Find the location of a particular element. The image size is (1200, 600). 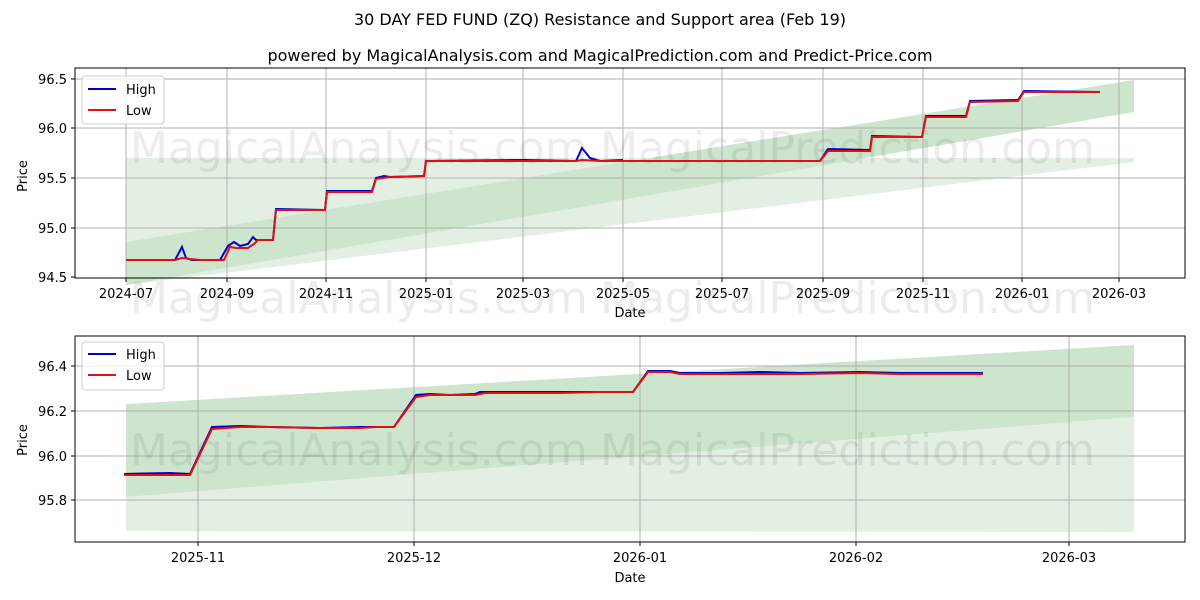

watermark-6: MagicalPrediction.com is located at coordinates (847, 450).